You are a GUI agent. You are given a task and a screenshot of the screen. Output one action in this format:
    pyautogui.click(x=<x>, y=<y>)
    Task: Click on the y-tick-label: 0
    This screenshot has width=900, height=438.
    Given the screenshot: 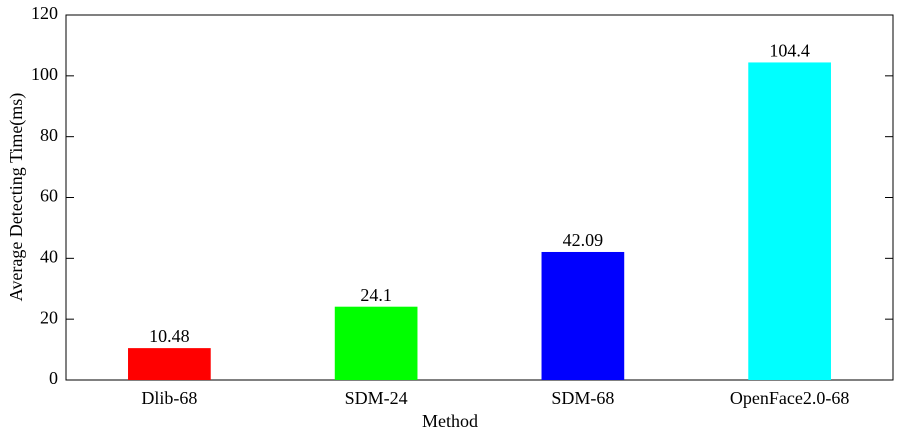 What is the action you would take?
    pyautogui.click(x=53, y=378)
    